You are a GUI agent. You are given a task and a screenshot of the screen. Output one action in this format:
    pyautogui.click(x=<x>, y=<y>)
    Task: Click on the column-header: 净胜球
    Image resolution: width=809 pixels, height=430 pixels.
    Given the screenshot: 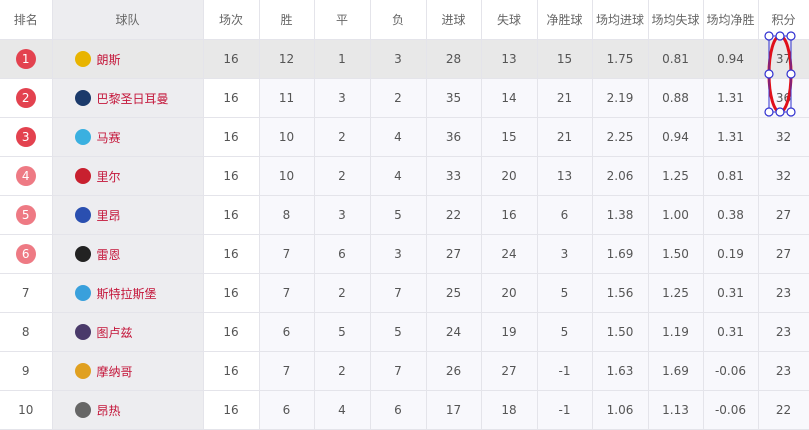 What is the action you would take?
    pyautogui.click(x=565, y=20)
    